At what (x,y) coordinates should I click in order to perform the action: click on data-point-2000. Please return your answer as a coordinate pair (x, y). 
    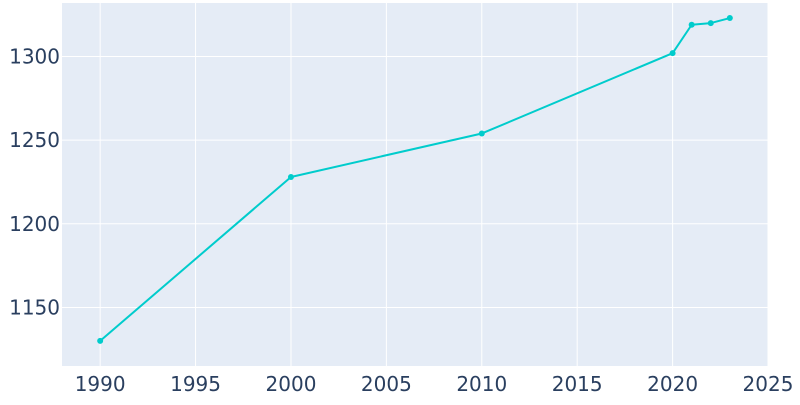
    Looking at the image, I should click on (290, 176).